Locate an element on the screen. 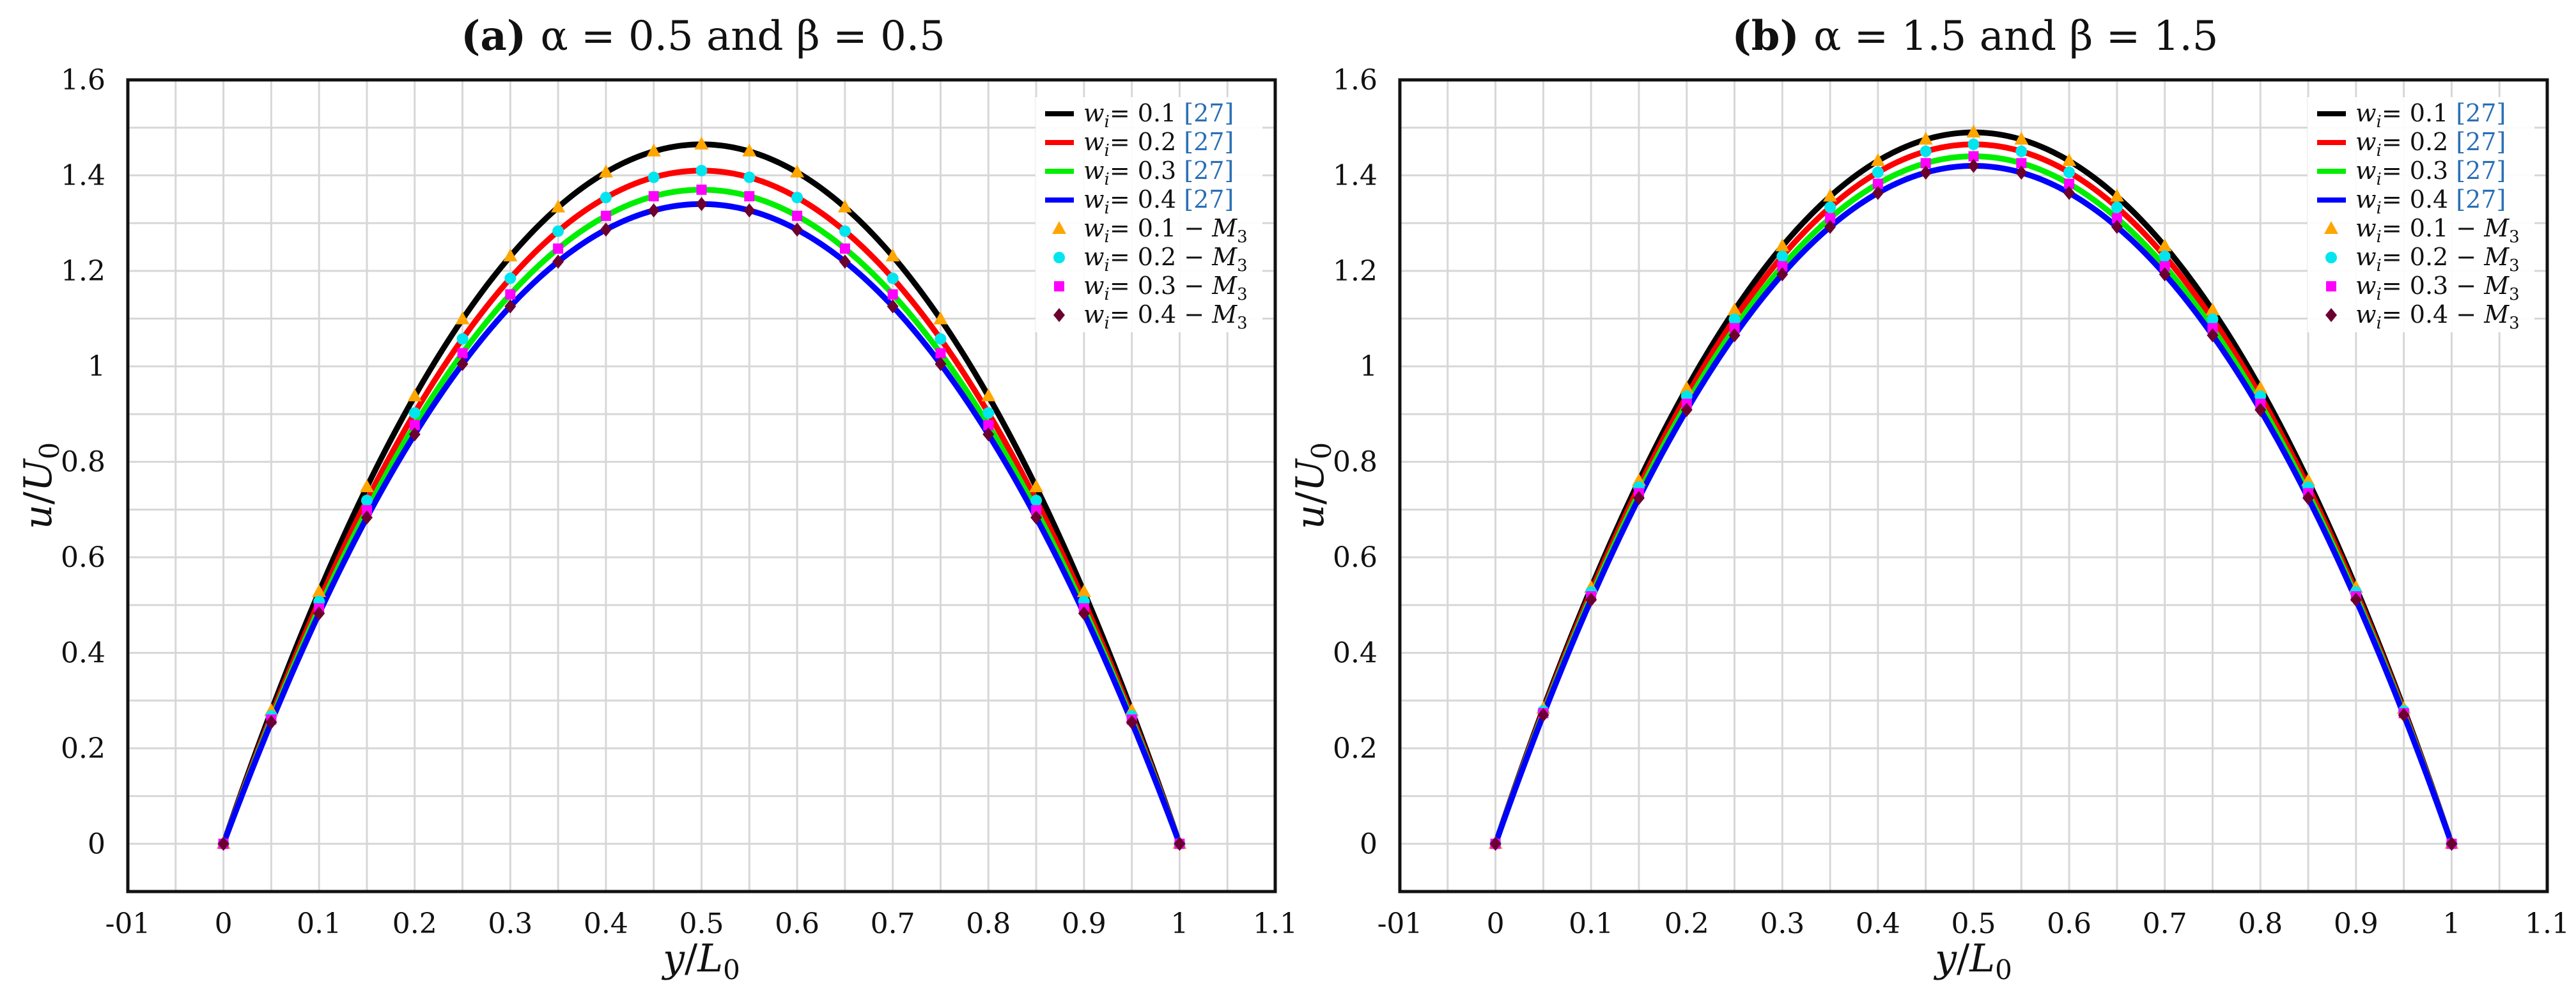  y-tick-label: 1 is located at coordinates (1368, 366).